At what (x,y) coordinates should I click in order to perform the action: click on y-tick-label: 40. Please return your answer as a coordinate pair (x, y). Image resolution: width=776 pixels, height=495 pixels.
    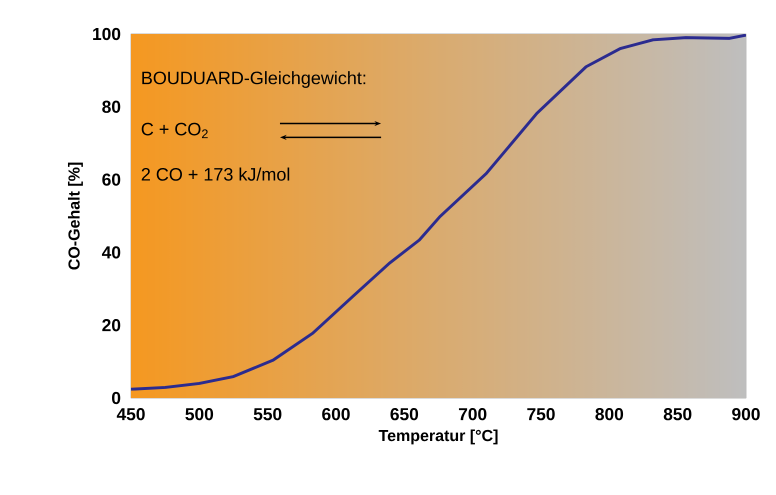
    Looking at the image, I should click on (111, 252).